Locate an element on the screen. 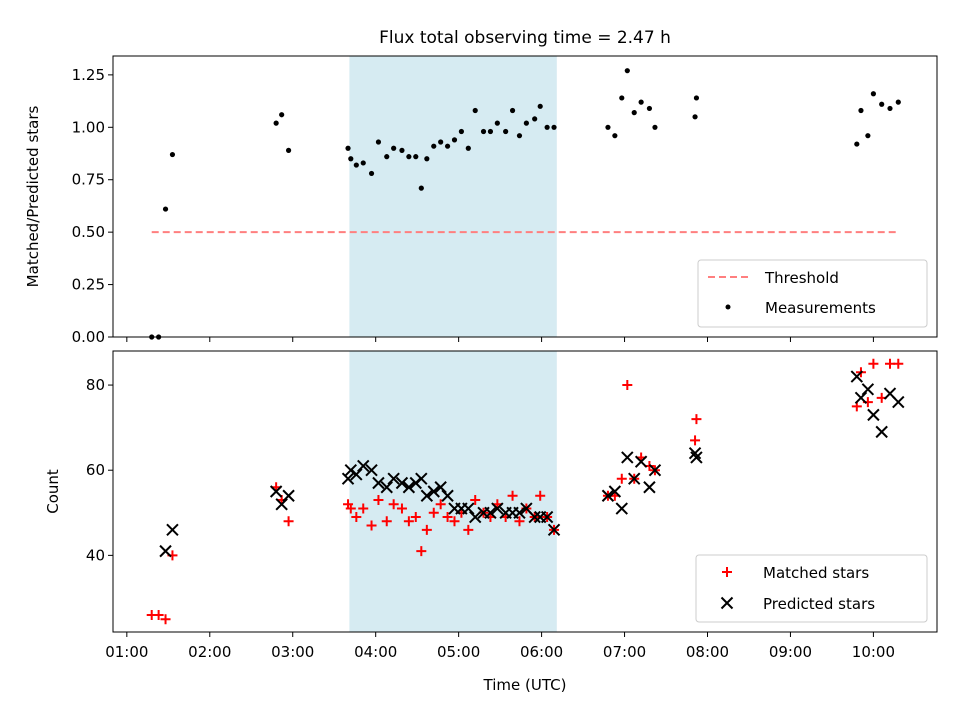 The image size is (960, 720). ratio-x-ticks is located at coordinates (500, 339).